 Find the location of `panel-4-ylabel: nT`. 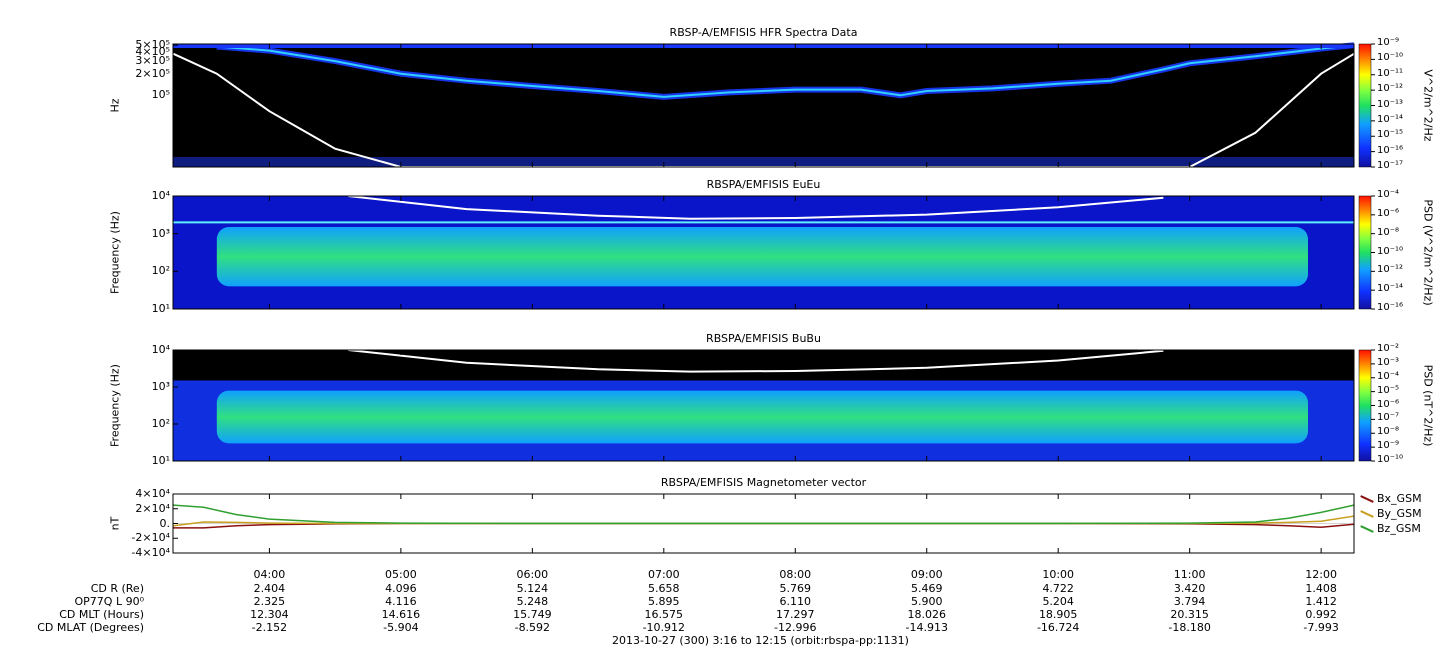

panel-4-ylabel: nT is located at coordinates (115, 523).